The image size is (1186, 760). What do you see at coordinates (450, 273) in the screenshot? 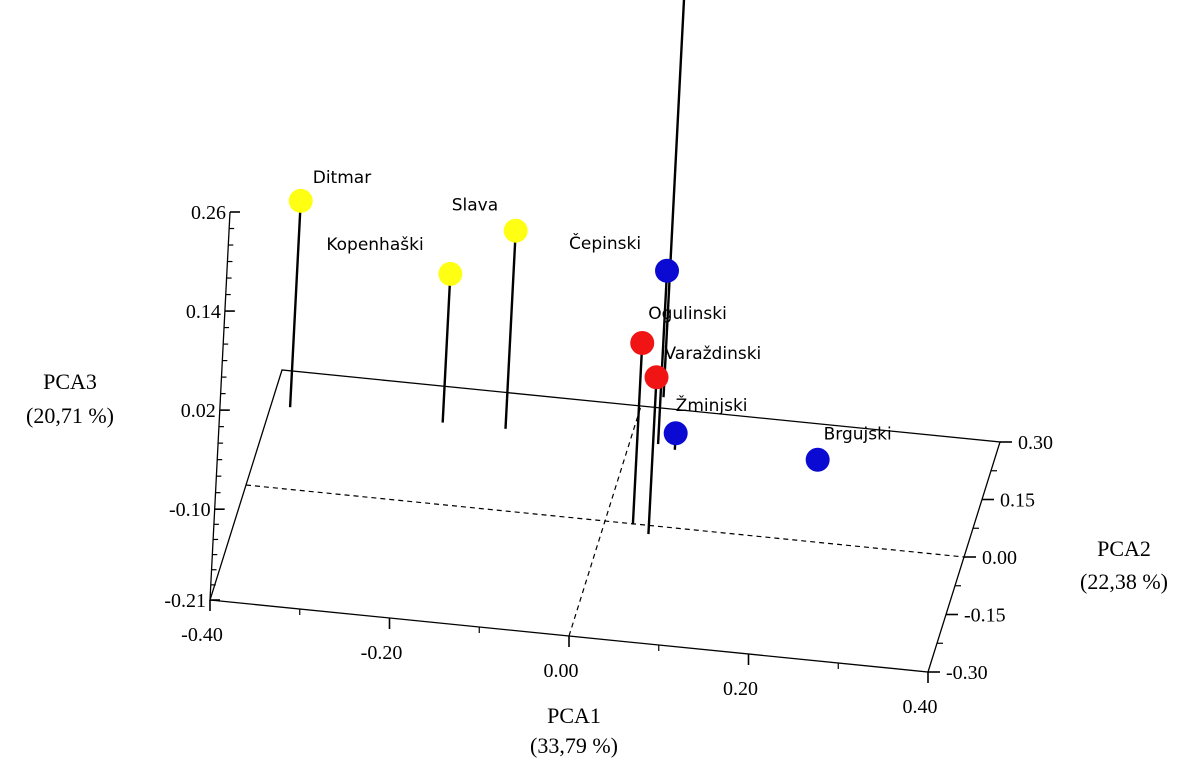
I see `data-point-kopenhaški` at bounding box center [450, 273].